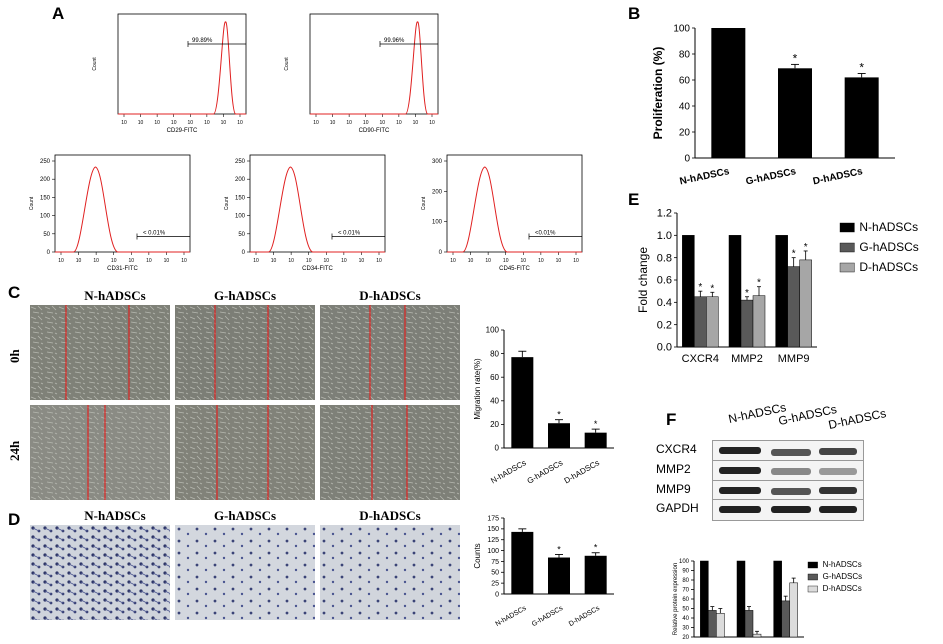  I want to click on x-axis-label: CD34-FITC, so click(317, 269).